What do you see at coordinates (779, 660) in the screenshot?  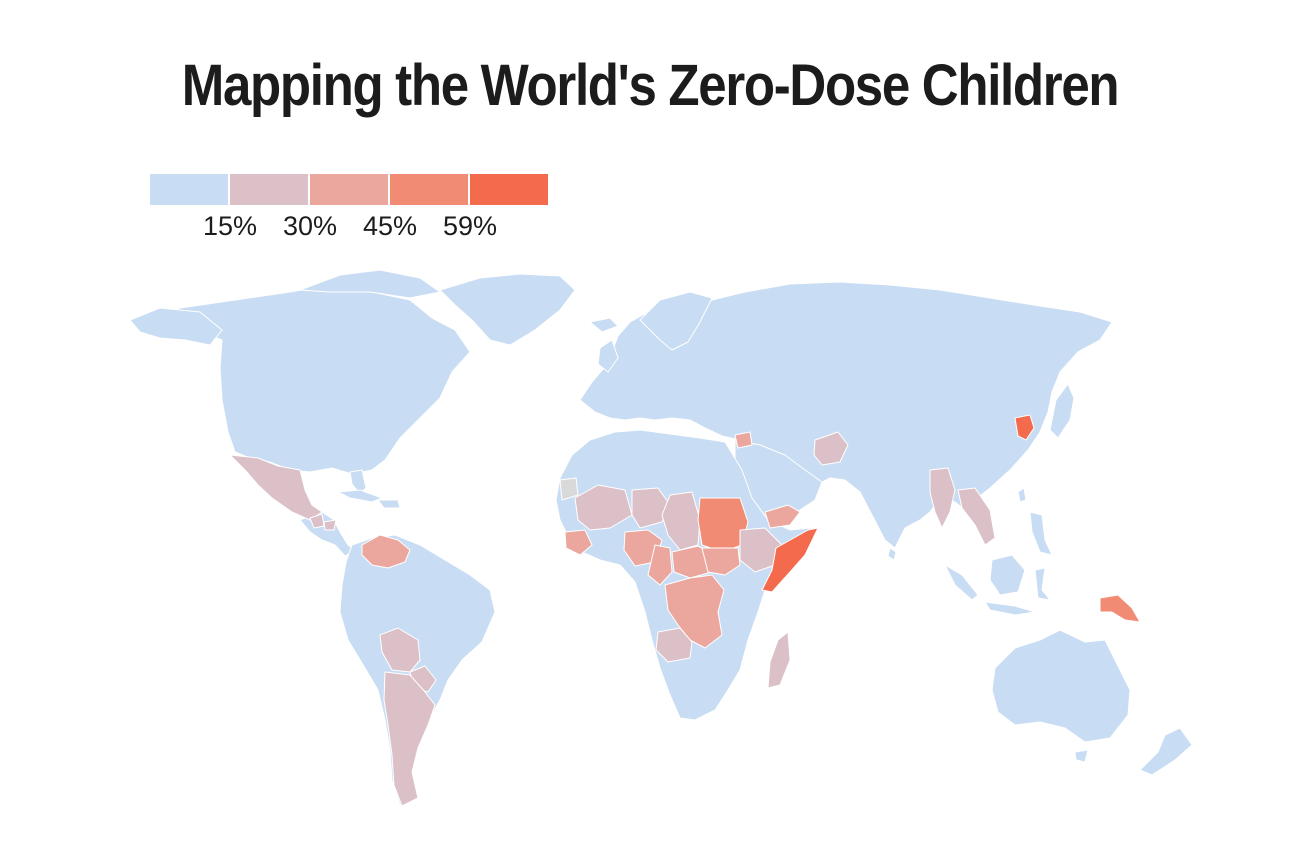 I see `region-madagascar` at bounding box center [779, 660].